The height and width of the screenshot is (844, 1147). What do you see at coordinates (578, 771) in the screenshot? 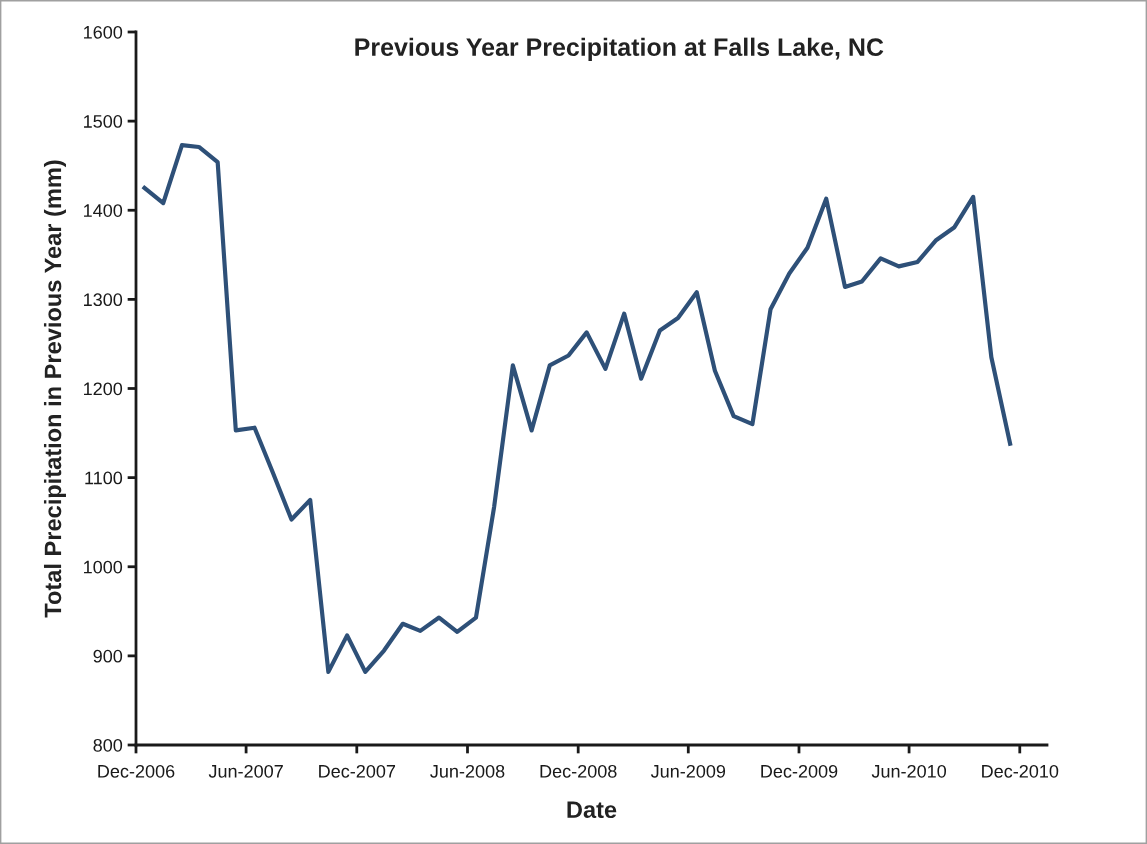
I see `x-tick-label: Dec-2008` at bounding box center [578, 771].